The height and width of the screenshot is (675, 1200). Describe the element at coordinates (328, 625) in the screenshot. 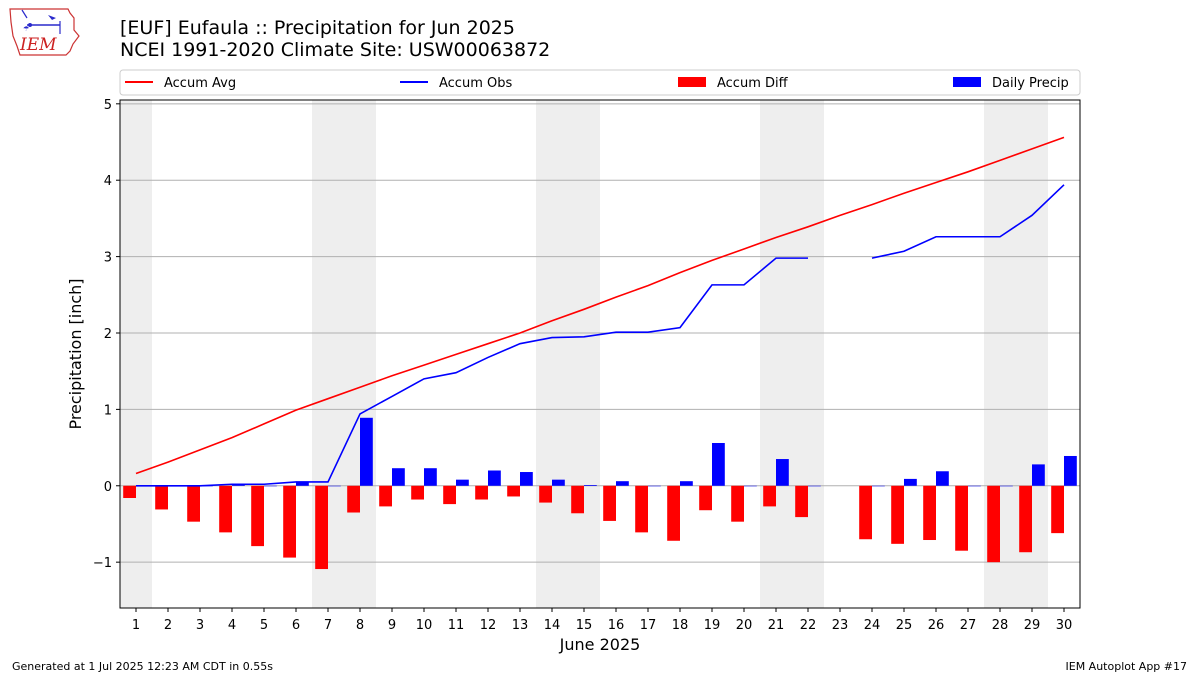

I see `x-tick-label: 7` at that location.